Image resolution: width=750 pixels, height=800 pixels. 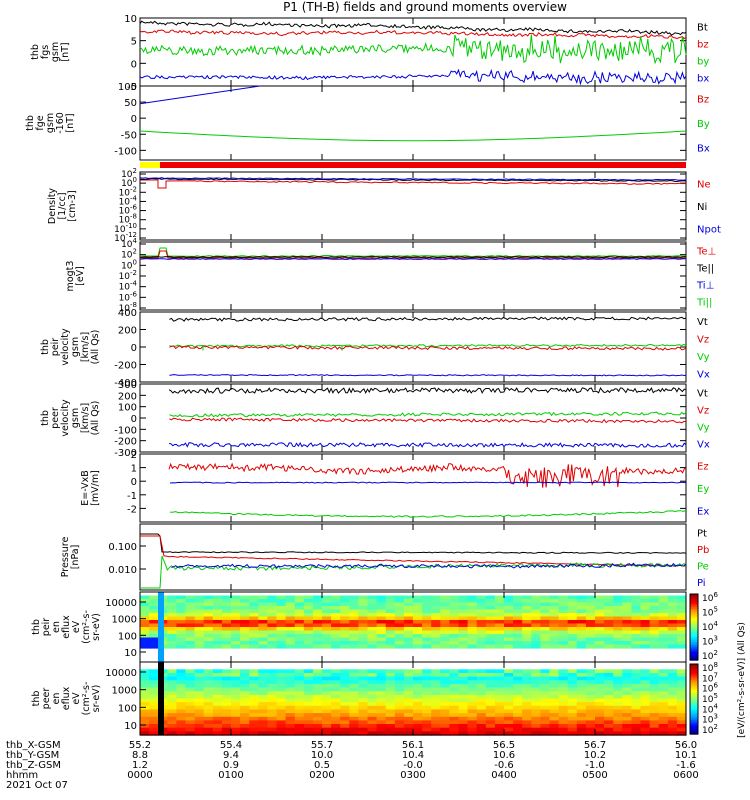 What do you see at coordinates (125, 453) in the screenshot?
I see `y-tick-label: -300` at bounding box center [125, 453].